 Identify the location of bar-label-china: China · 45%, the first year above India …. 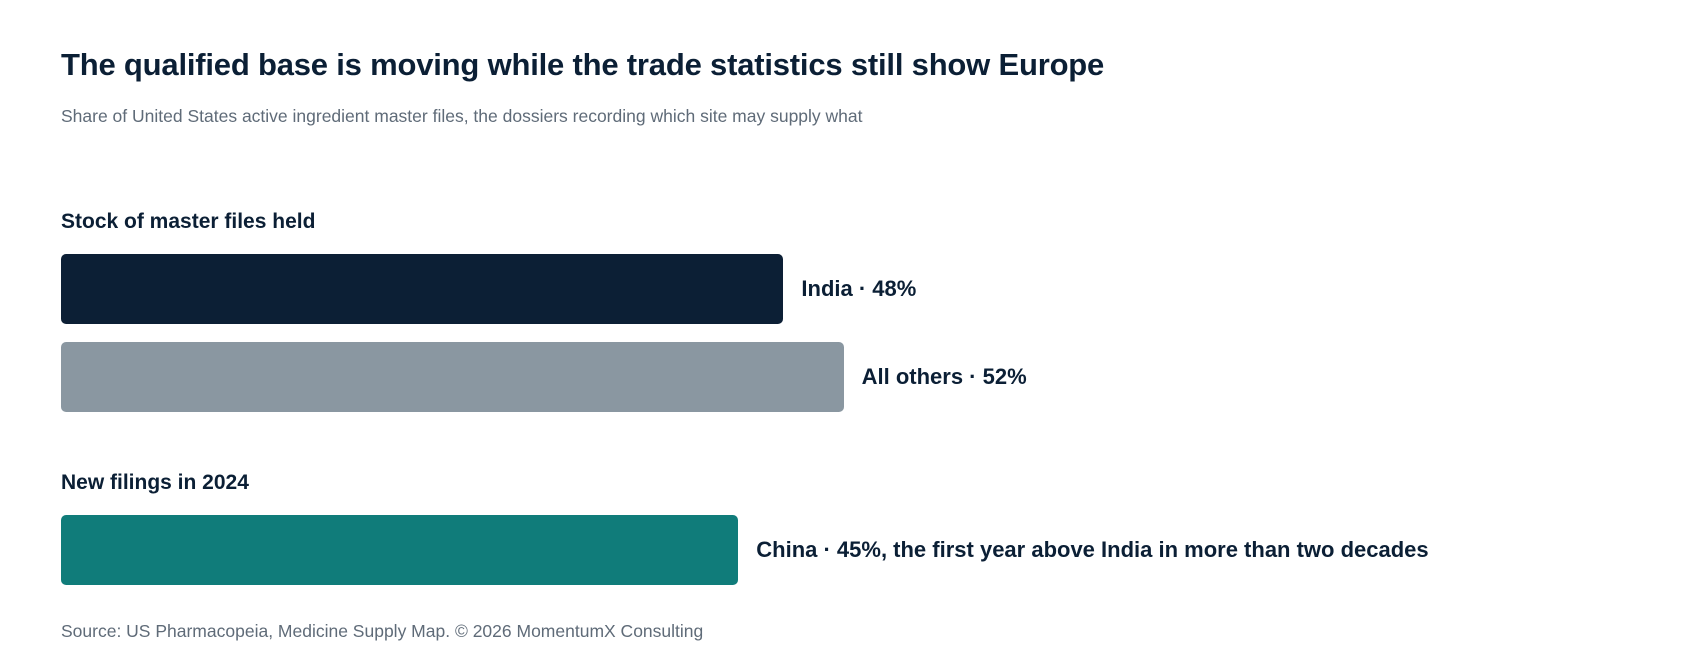
(1092, 549).